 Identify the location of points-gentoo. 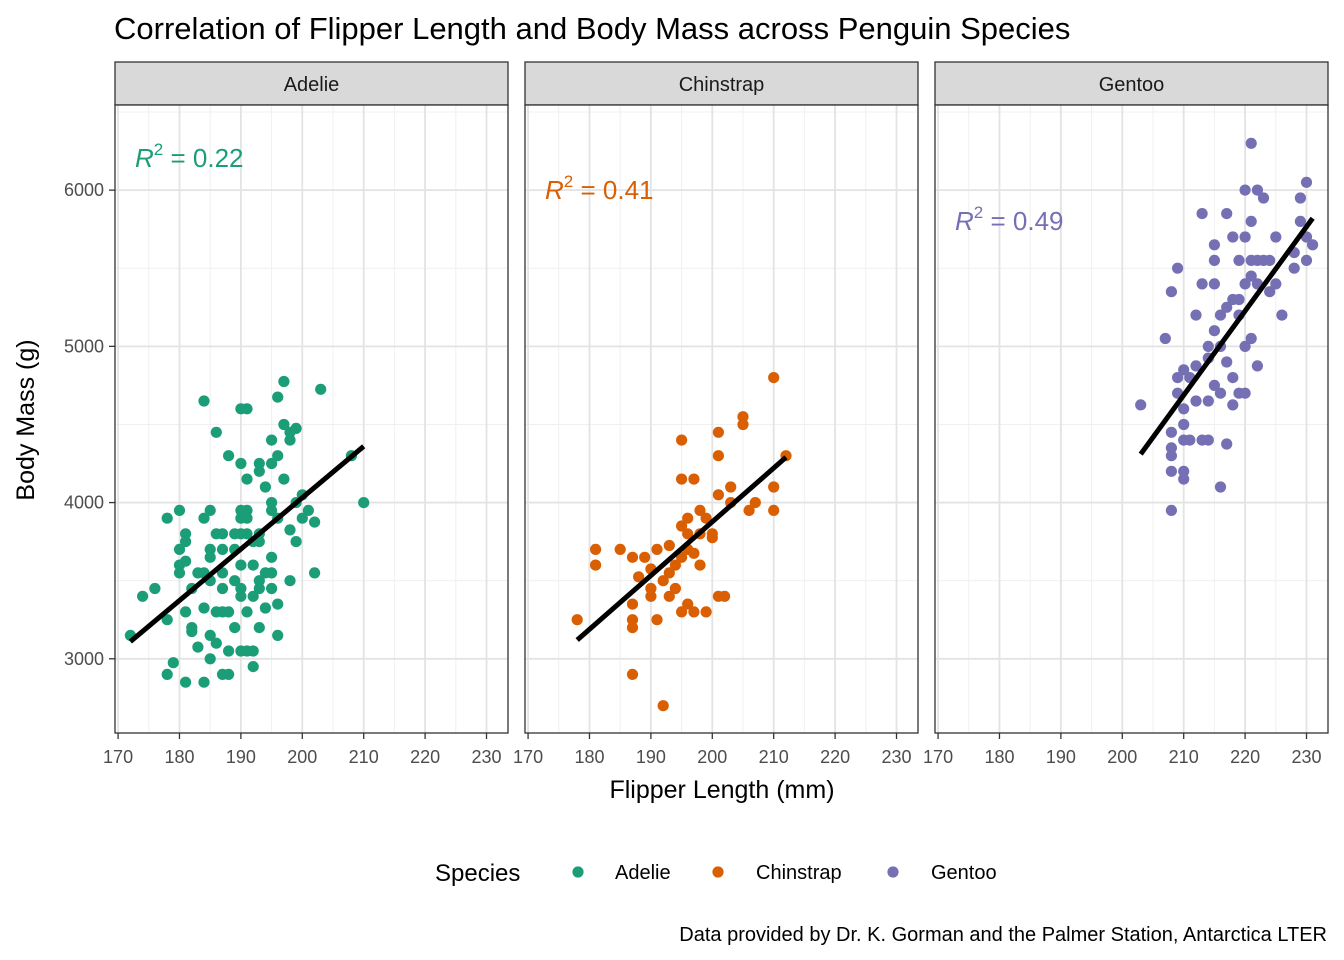
(1227, 326).